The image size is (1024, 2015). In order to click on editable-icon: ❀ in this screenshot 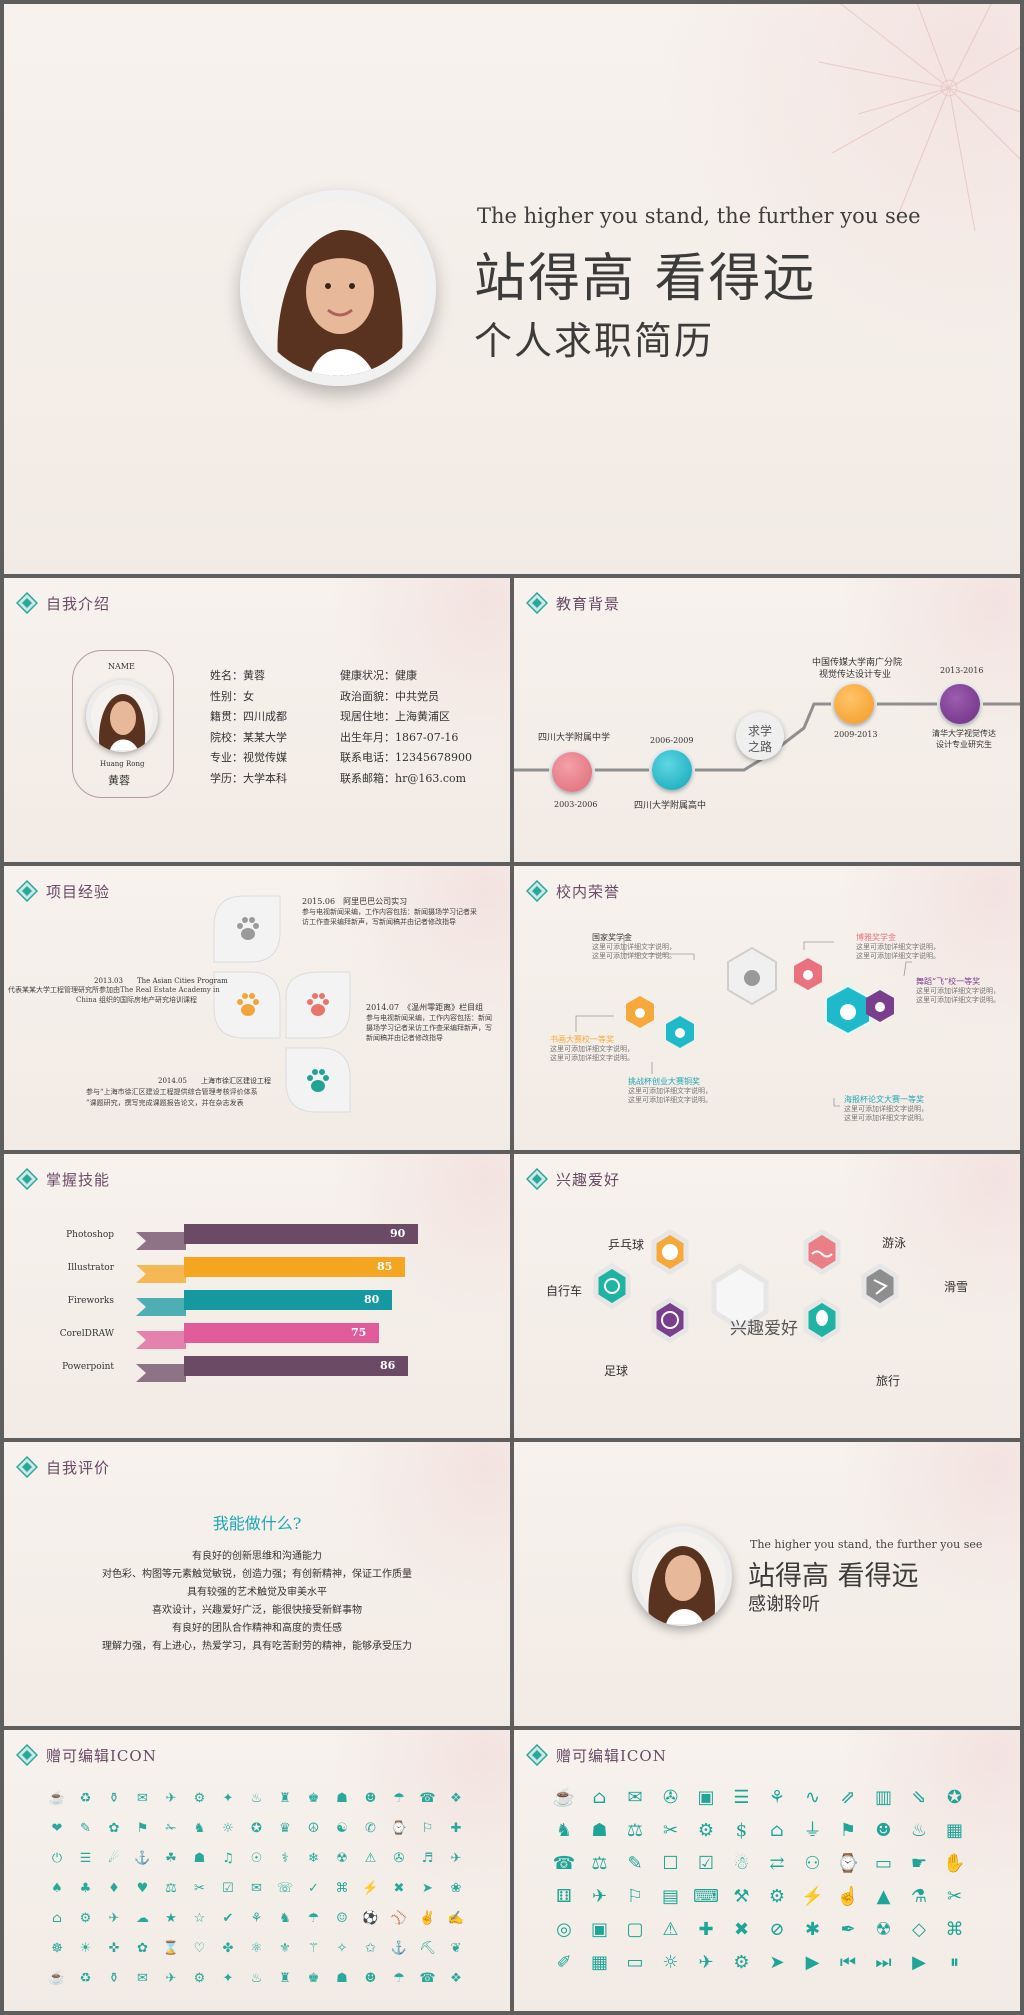, I will do `click(456, 1888)`.